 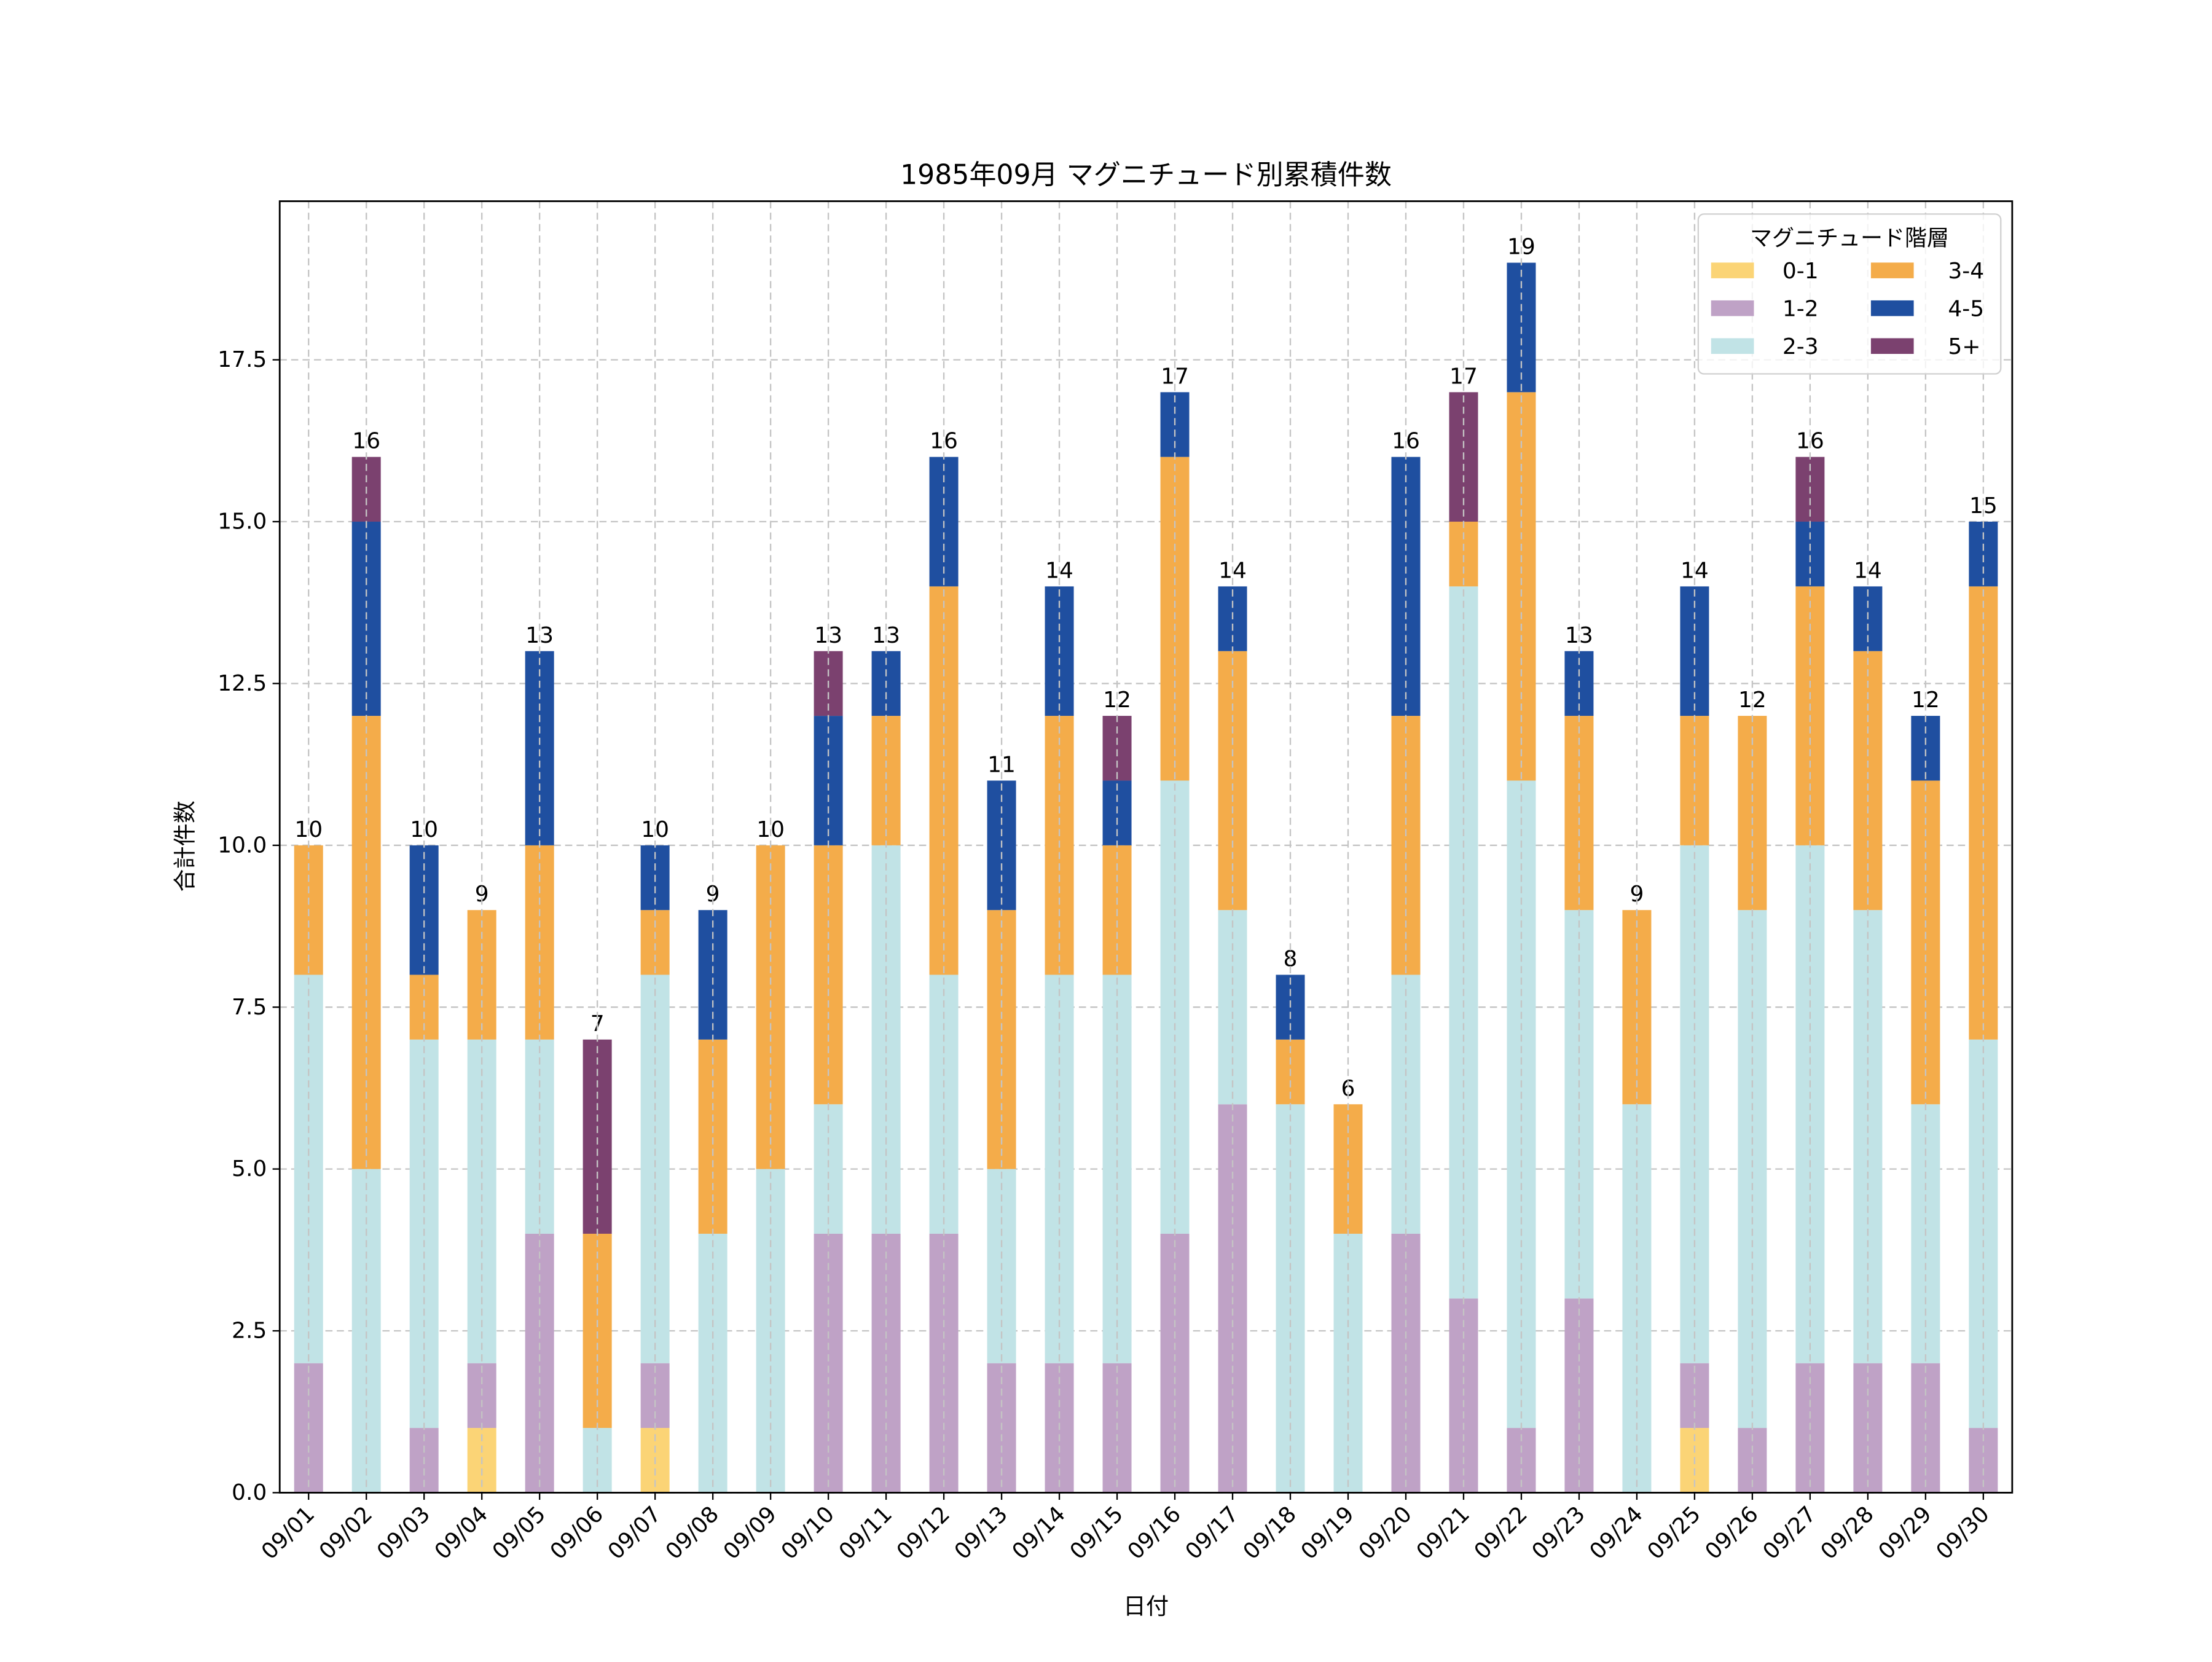 I want to click on y-tick-label: 12.5, so click(x=242, y=683).